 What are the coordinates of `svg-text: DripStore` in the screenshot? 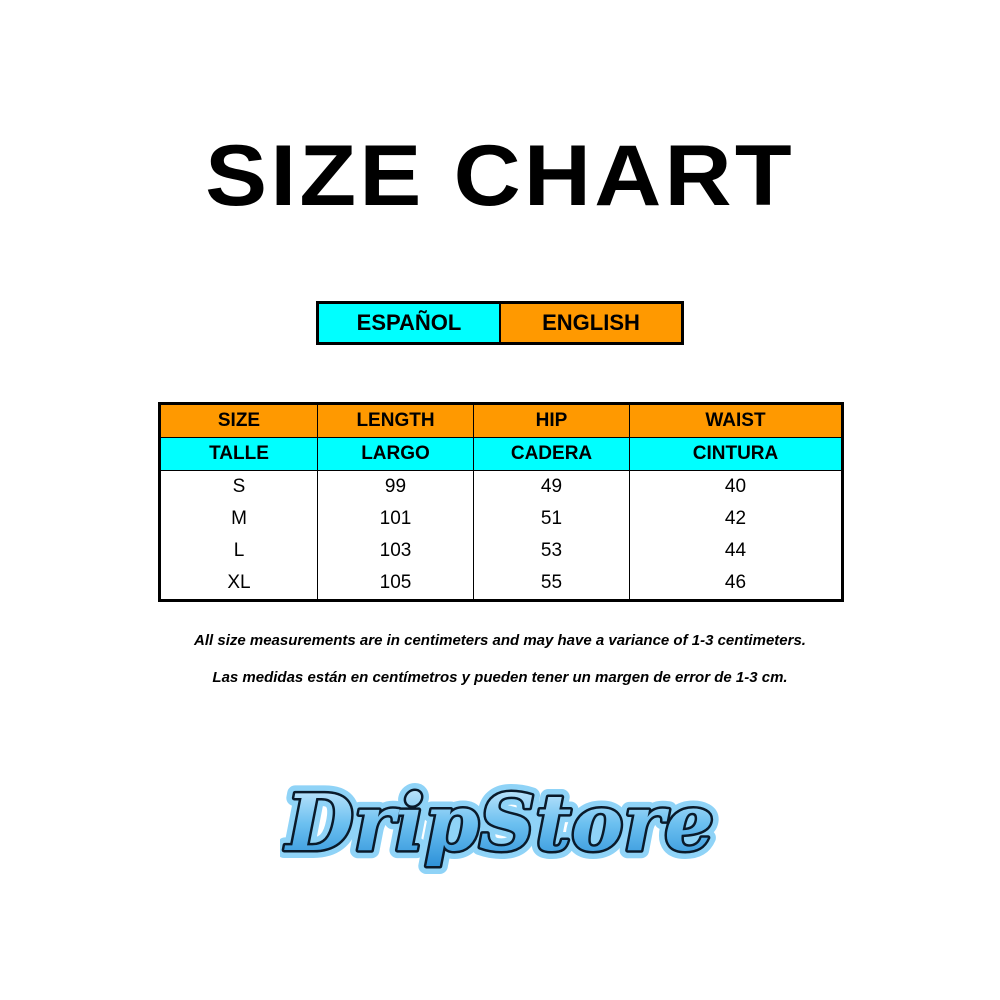 It's located at (499, 823).